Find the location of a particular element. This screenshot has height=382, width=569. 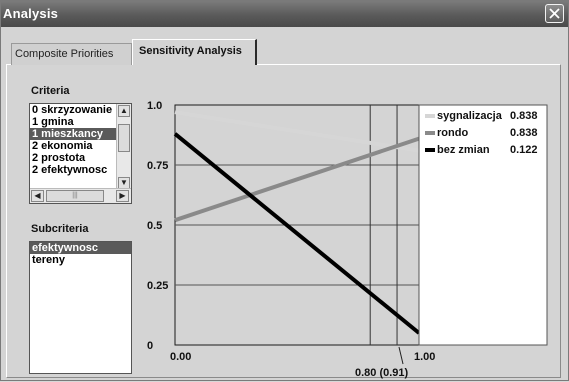

x-tick-label: 0.00 is located at coordinates (180, 357).